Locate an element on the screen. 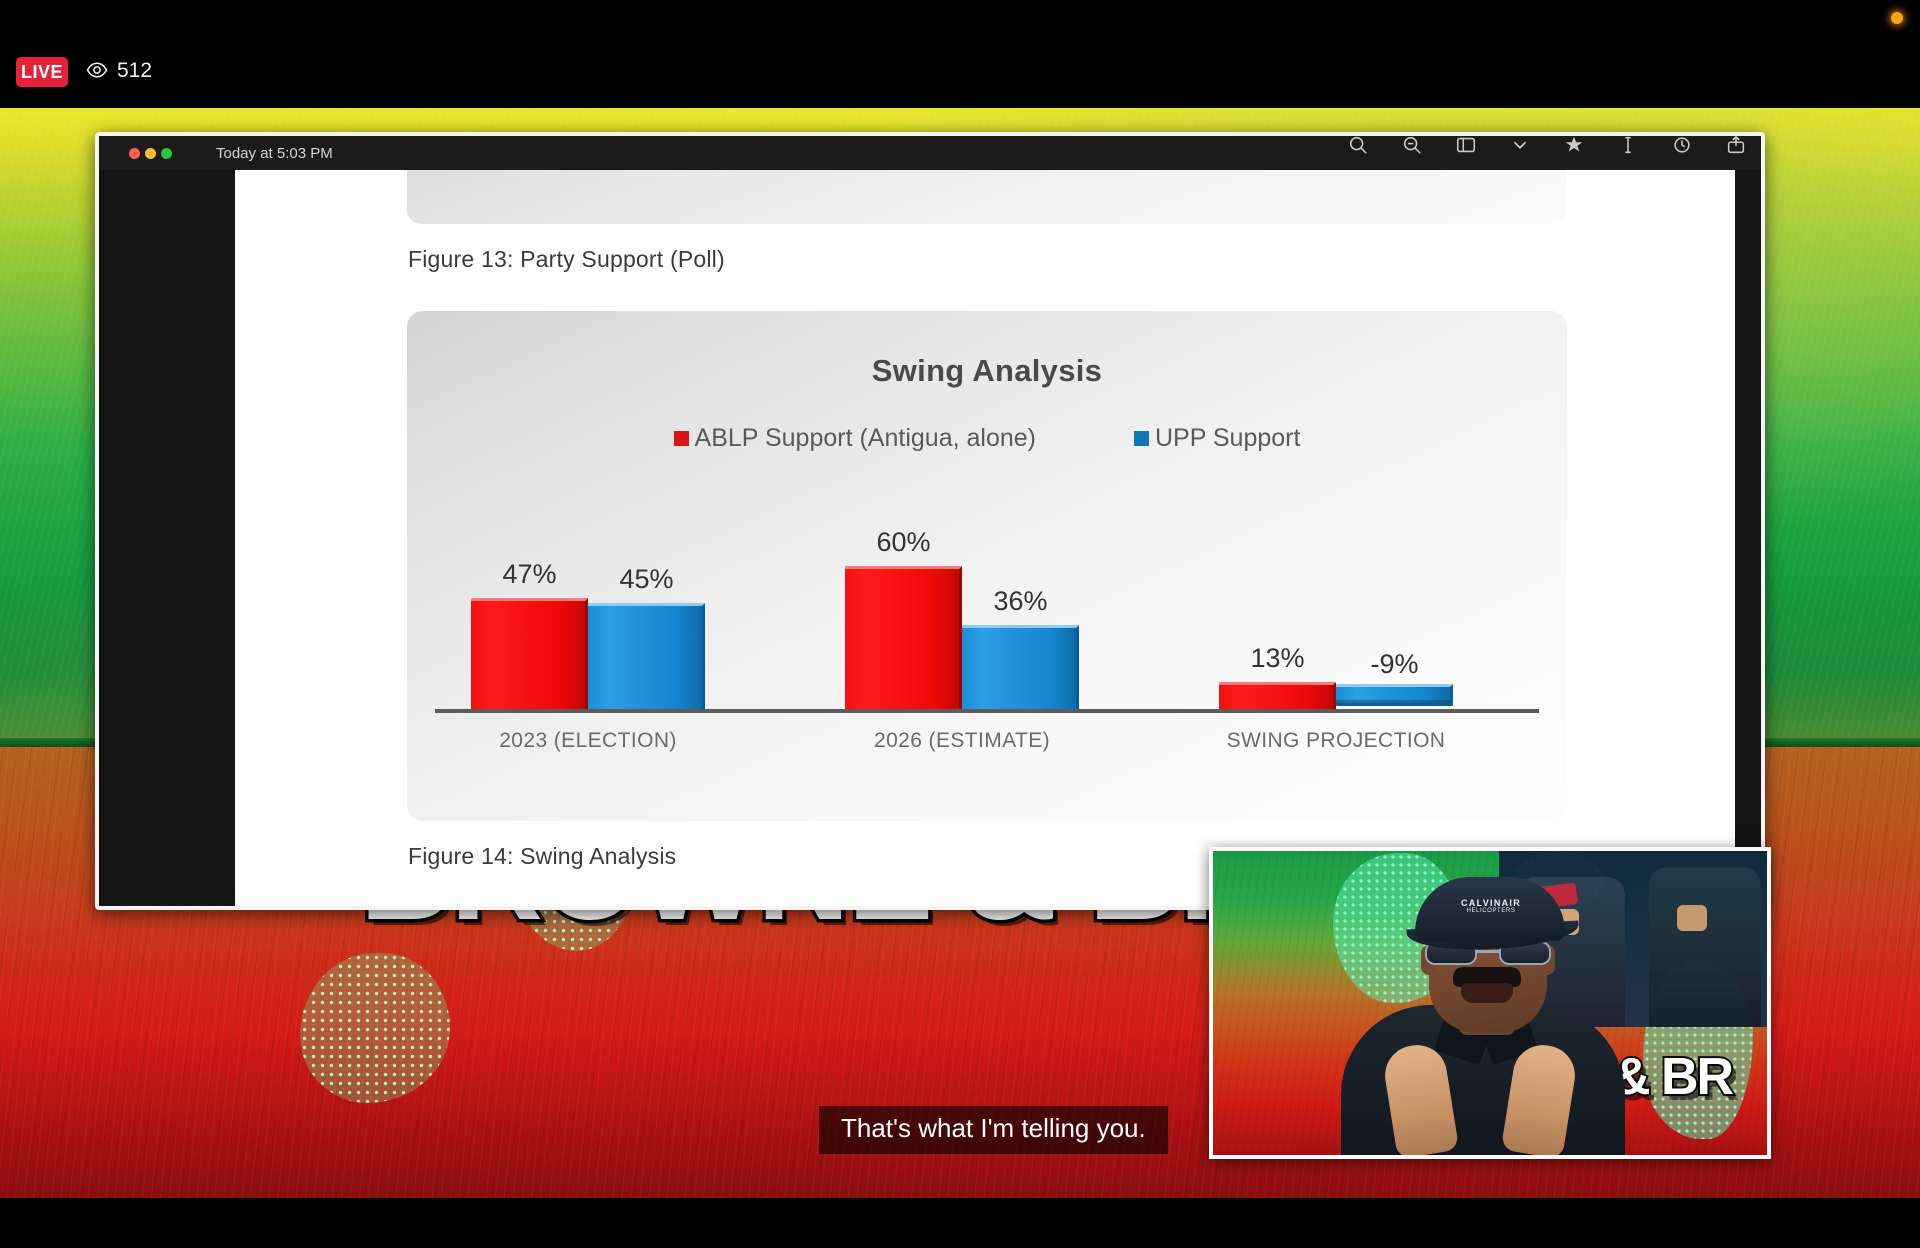 The width and height of the screenshot is (1920, 1248). window-controls is located at coordinates (150, 153).